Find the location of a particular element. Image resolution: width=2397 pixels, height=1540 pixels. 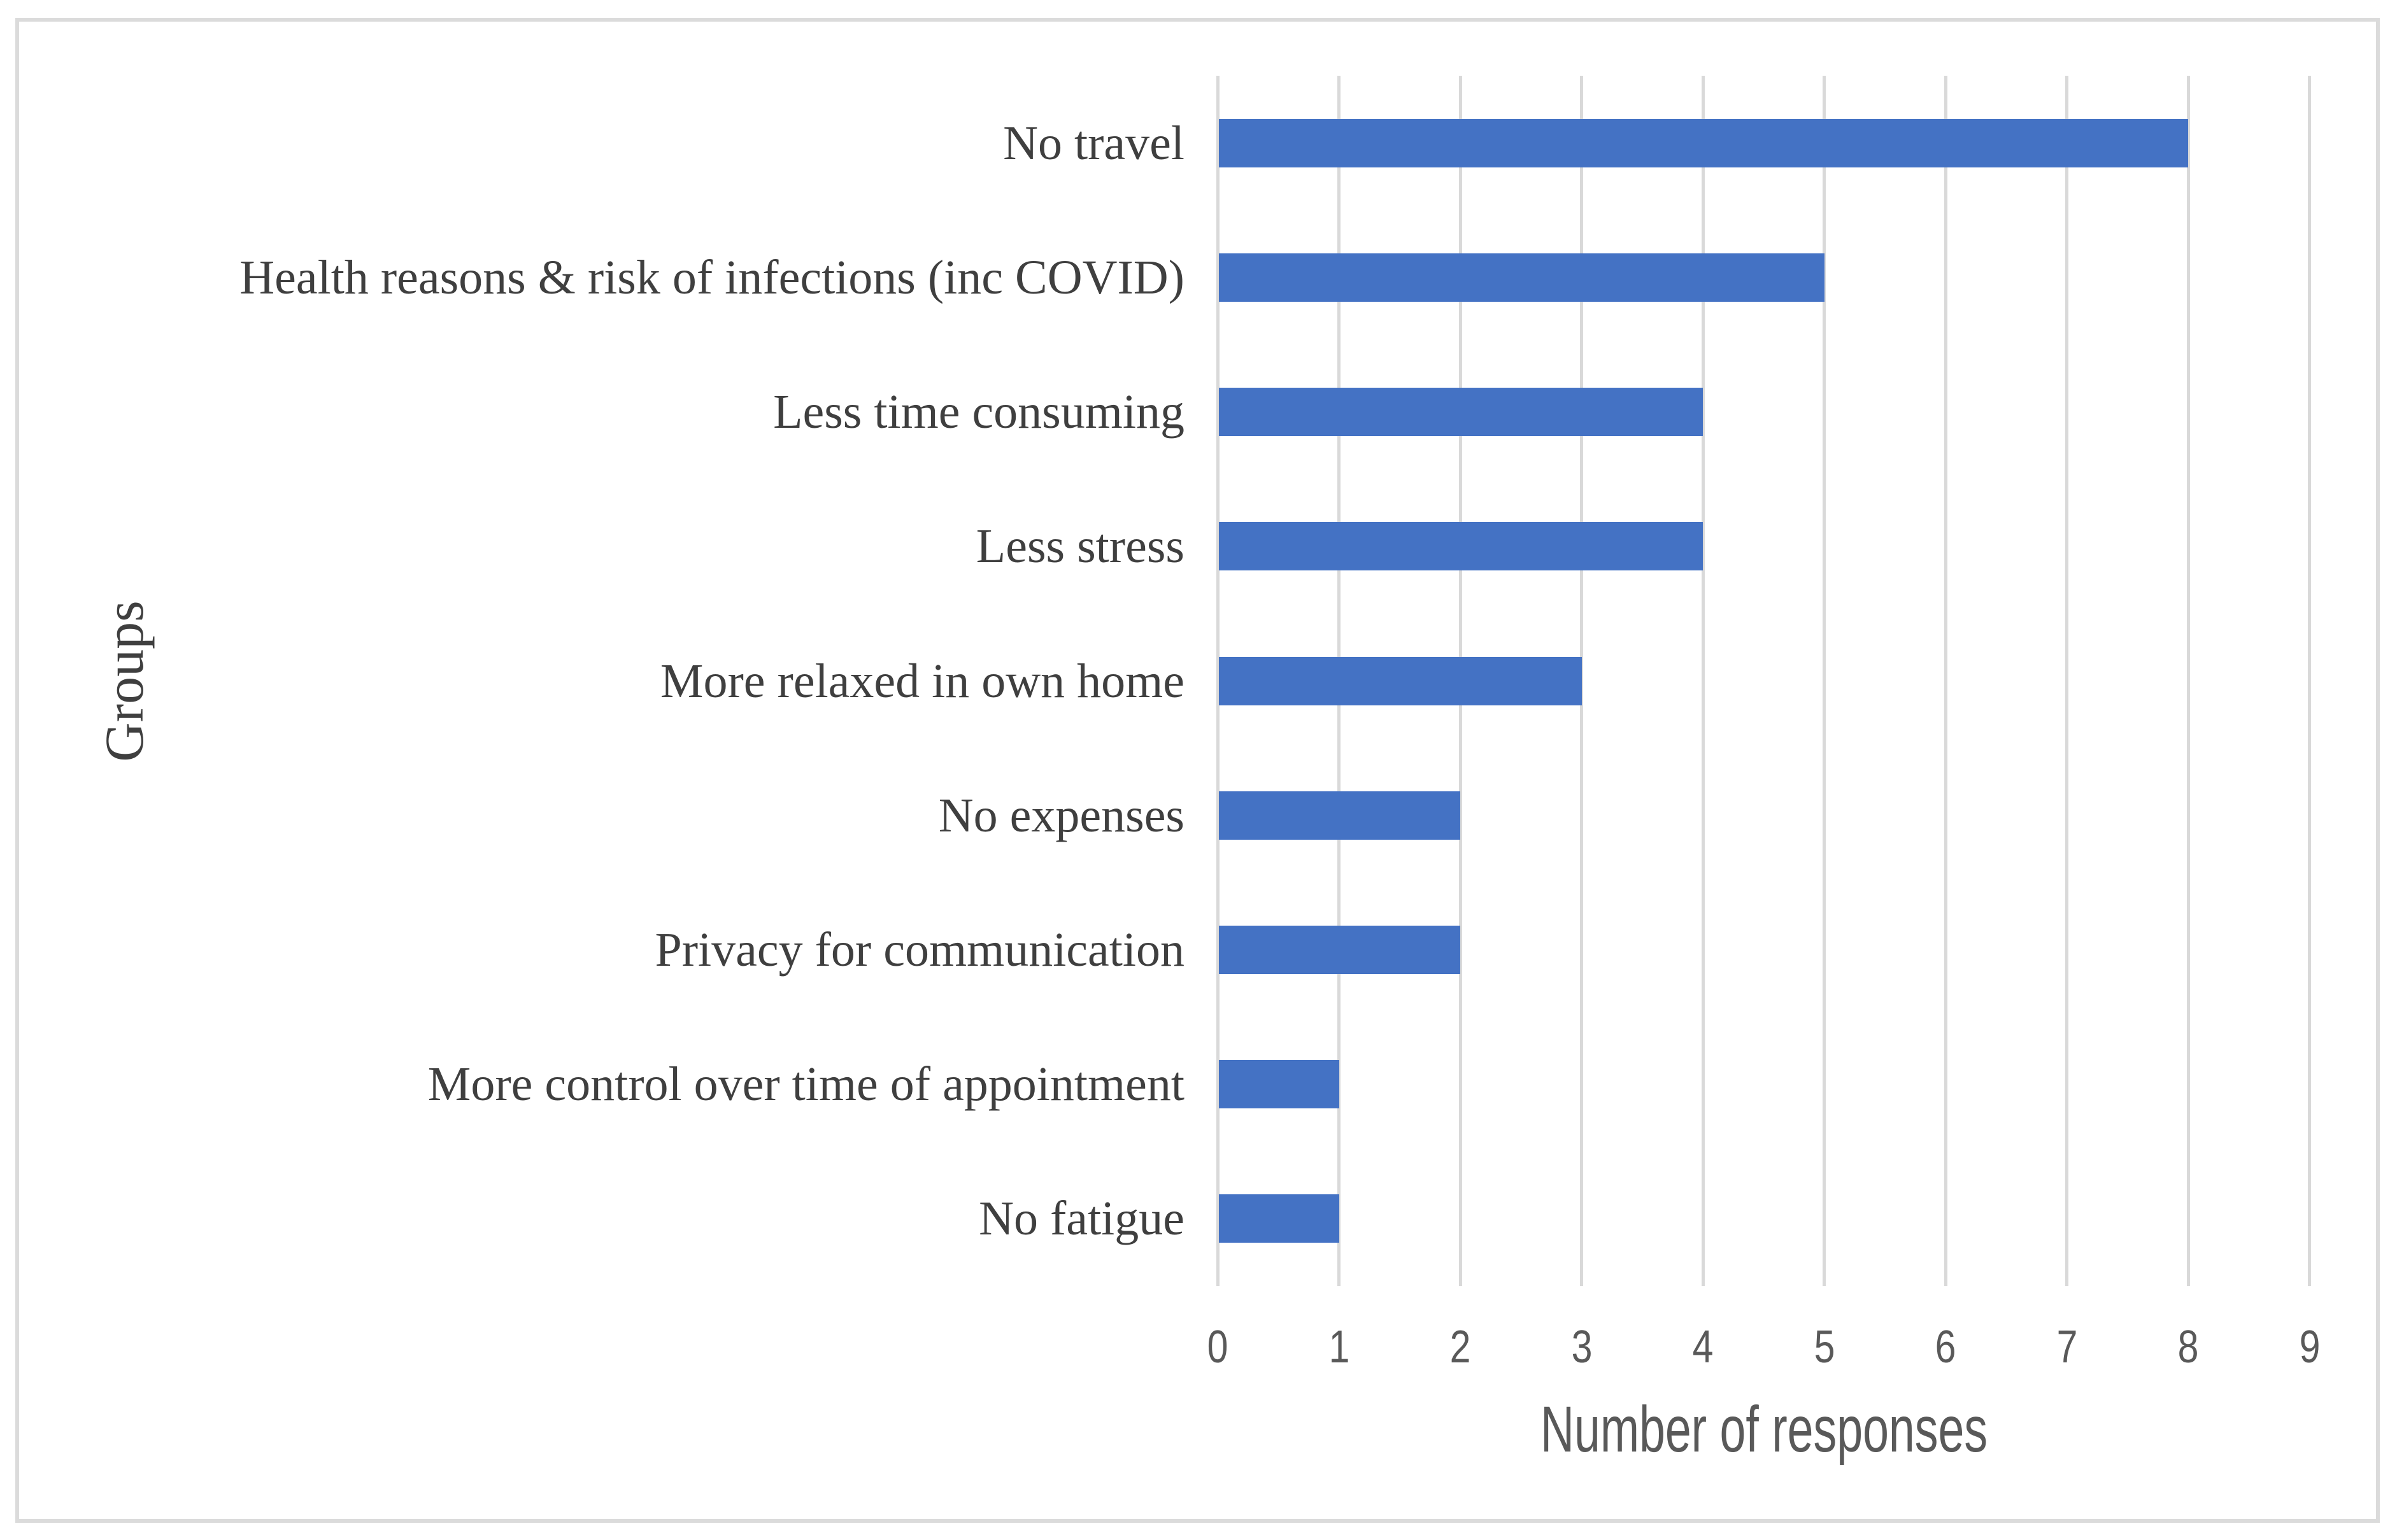

category-label-8: No fatigue is located at coordinates (1081, 1219).